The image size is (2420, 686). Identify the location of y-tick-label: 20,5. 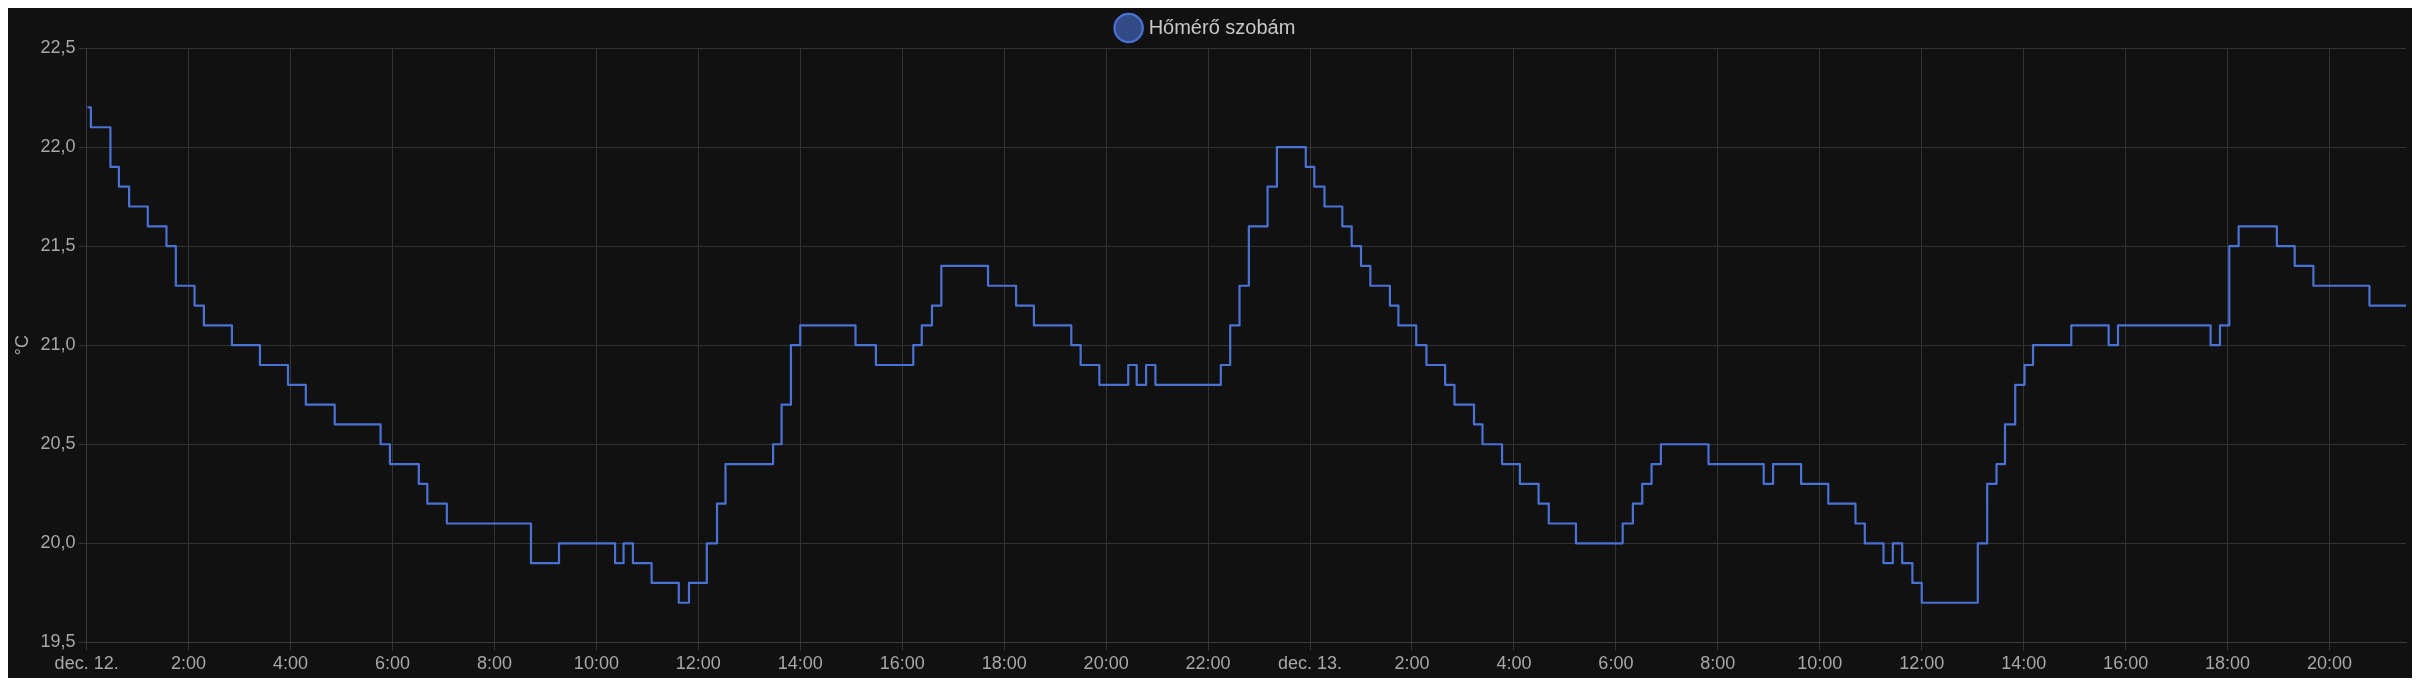
(58, 443).